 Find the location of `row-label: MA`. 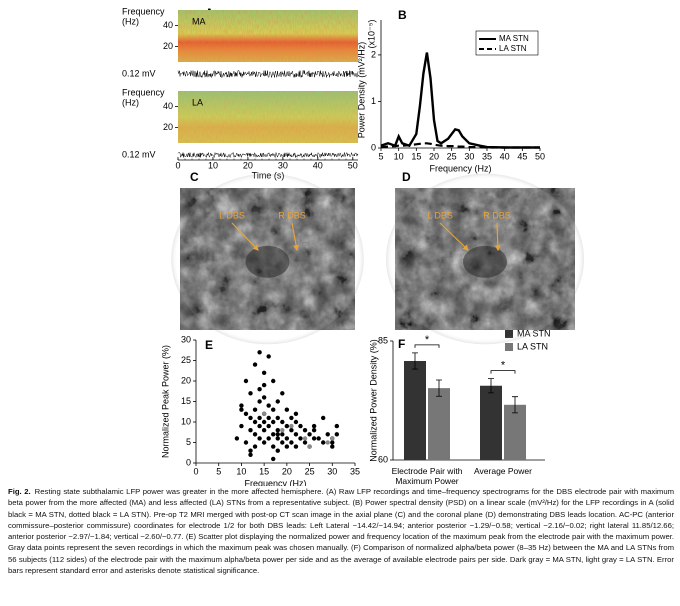

row-label: MA is located at coordinates (199, 21).